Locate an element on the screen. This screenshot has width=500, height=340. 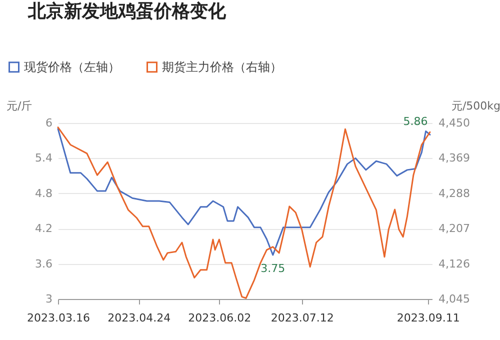
y2-tick-label: 4,369 is located at coordinates (454, 158).